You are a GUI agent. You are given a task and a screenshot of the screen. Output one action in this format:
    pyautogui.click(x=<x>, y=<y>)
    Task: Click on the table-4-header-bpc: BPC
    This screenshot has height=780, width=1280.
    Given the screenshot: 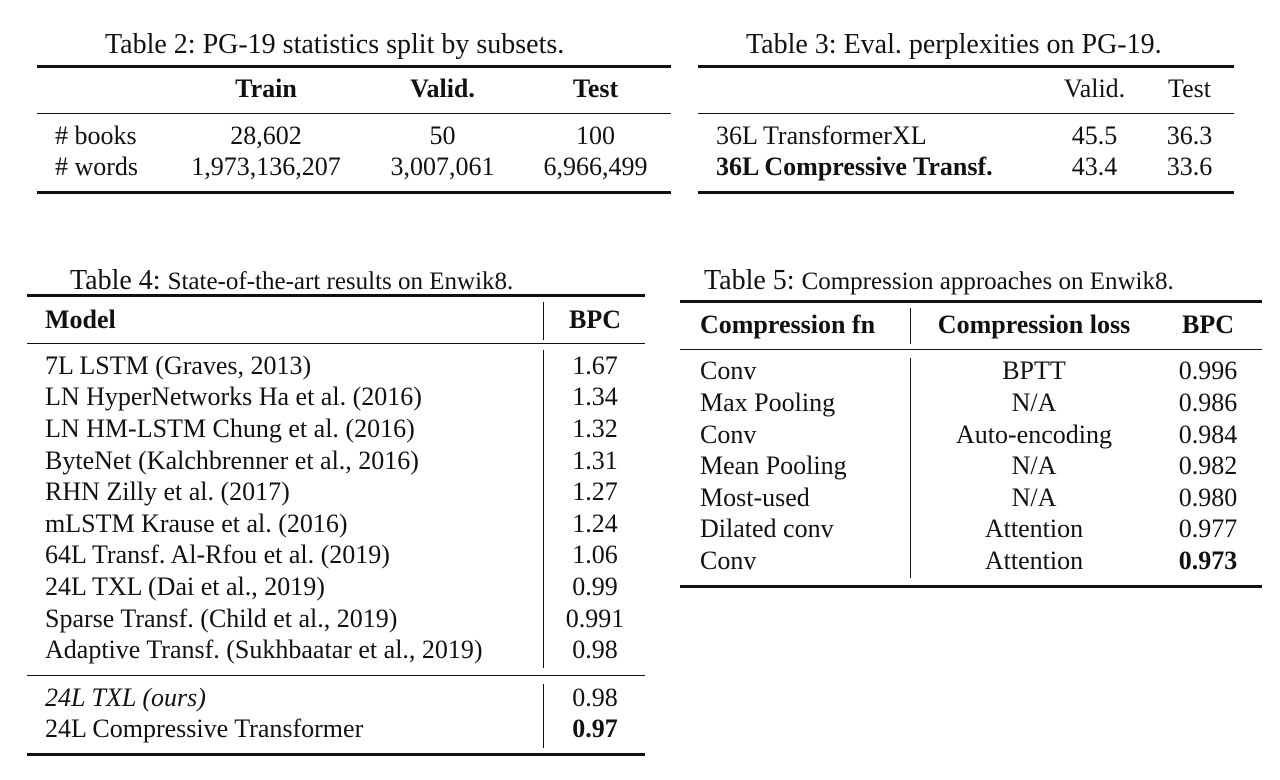 What is the action you would take?
    pyautogui.click(x=595, y=319)
    